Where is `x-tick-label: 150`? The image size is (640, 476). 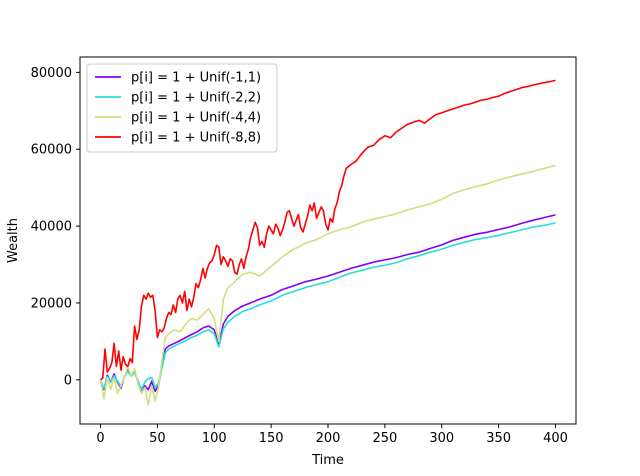
x-tick-label: 150 is located at coordinates (271, 438).